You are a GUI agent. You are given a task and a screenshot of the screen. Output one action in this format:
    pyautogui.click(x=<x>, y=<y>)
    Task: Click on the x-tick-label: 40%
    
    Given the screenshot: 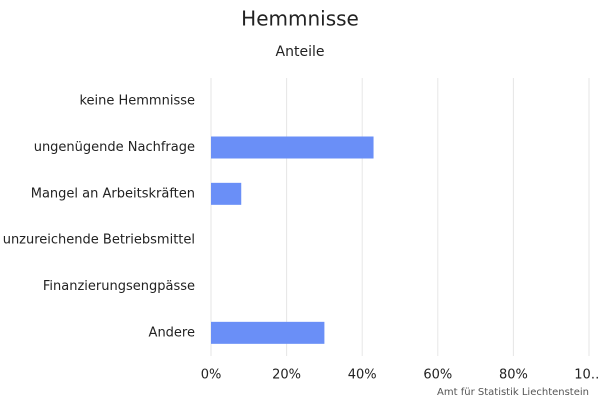 What is the action you would take?
    pyautogui.click(x=362, y=375)
    